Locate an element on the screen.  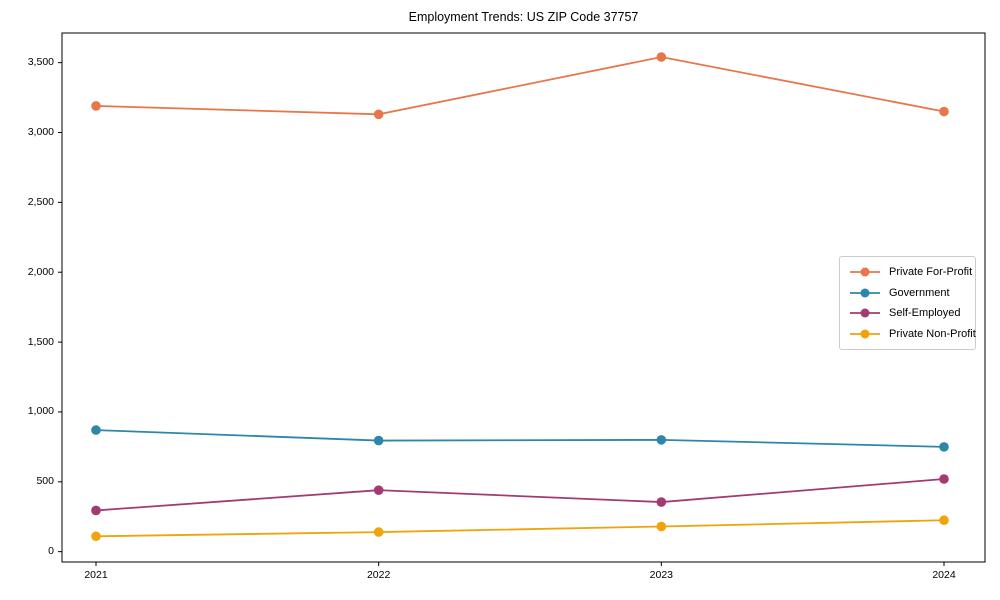
chart-title: Employment Trends: US ZIP Code 37757 is located at coordinates (523, 17).